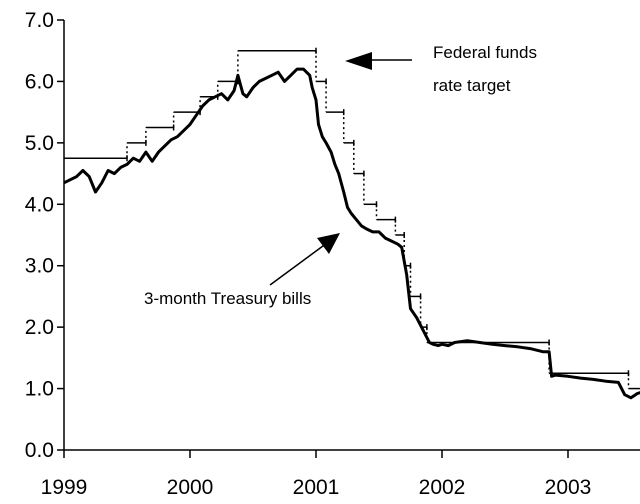  I want to click on annotation-tbills-arrow, so click(298, 264).